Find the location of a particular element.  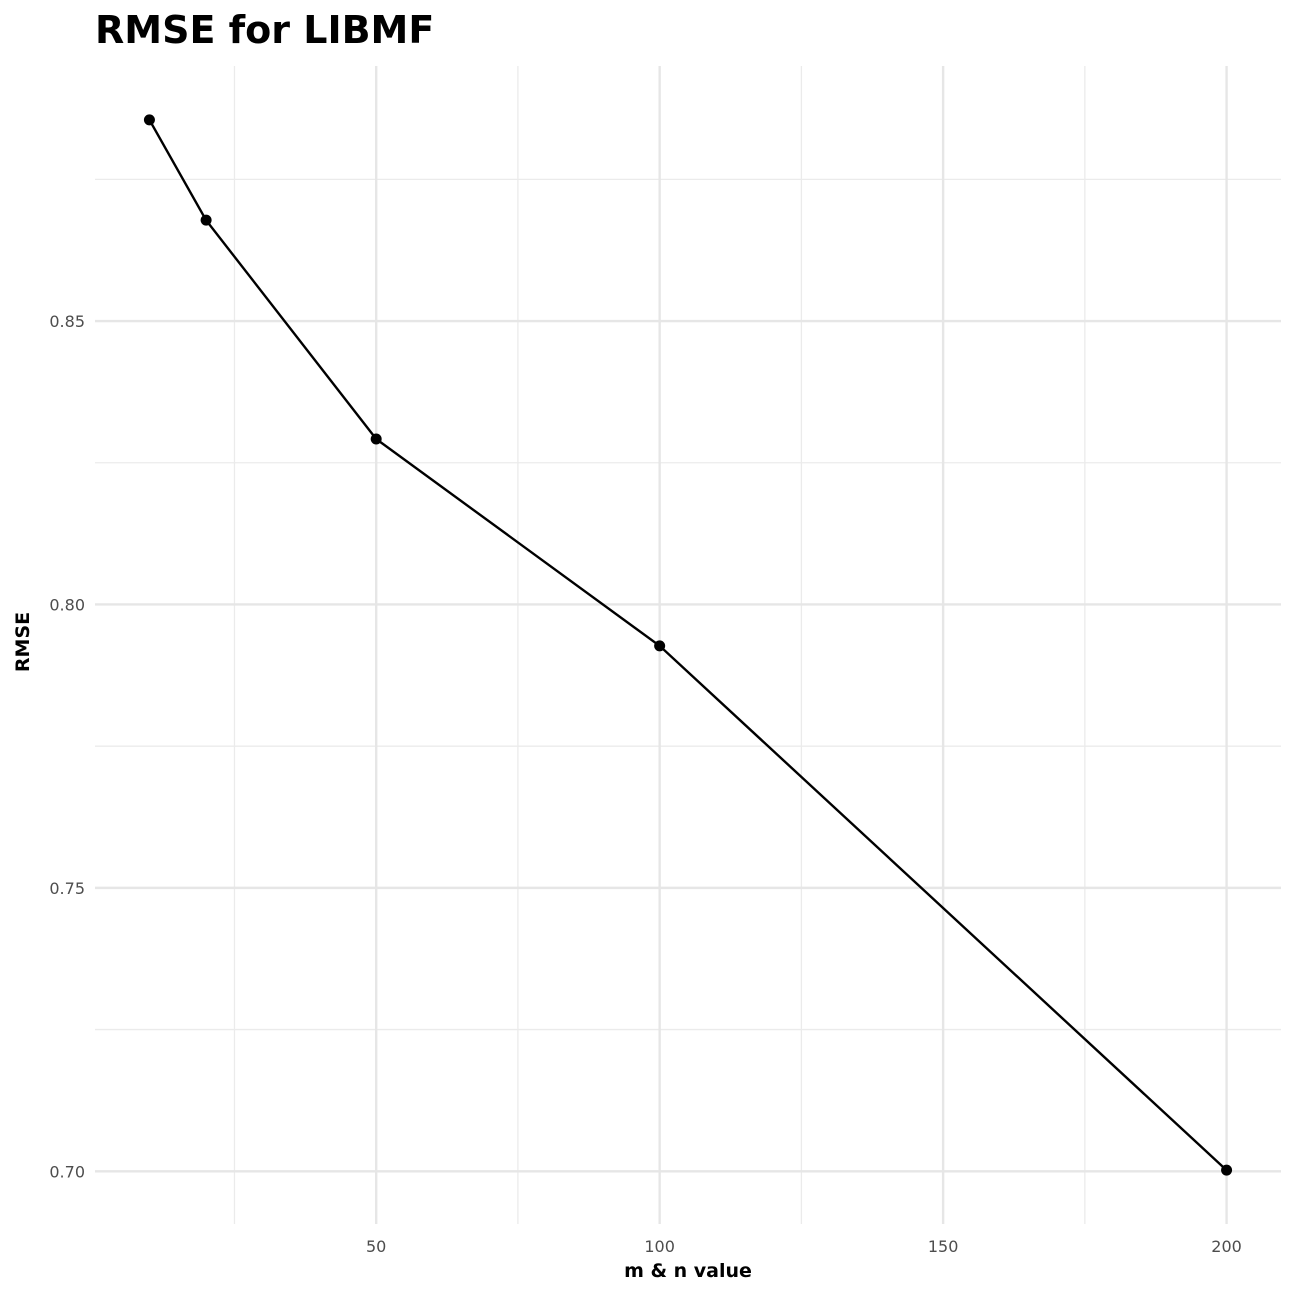

x-axis-ticks: 50 100 150 200 is located at coordinates (804, 1246).